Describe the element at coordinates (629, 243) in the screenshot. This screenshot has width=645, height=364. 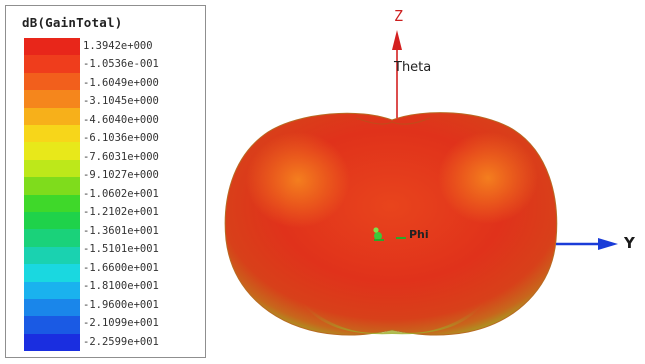
I see `y-axis-label: Y` at that location.